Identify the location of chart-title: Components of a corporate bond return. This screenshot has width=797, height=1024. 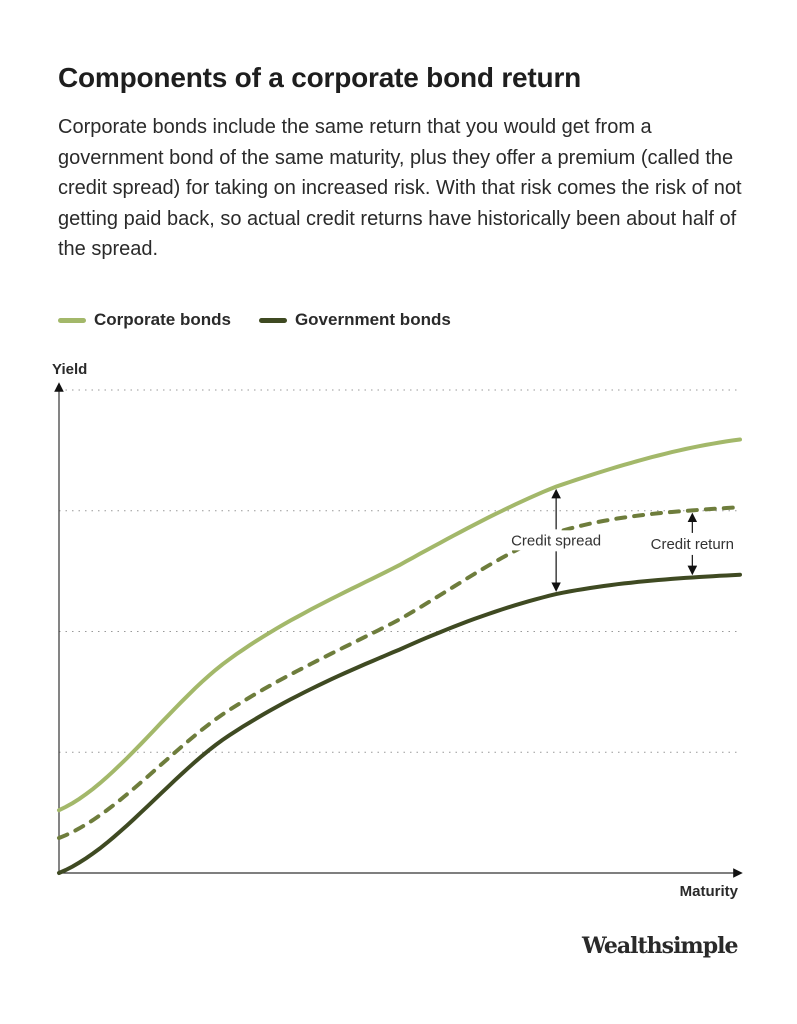
(320, 77).